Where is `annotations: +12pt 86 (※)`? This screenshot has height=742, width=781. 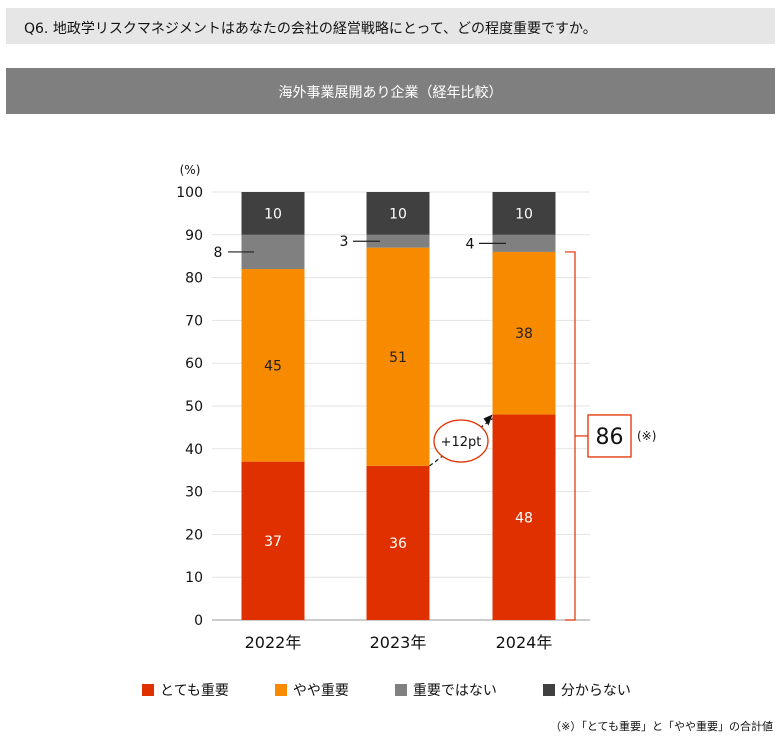
annotations: +12pt 86 (※) is located at coordinates (542, 436).